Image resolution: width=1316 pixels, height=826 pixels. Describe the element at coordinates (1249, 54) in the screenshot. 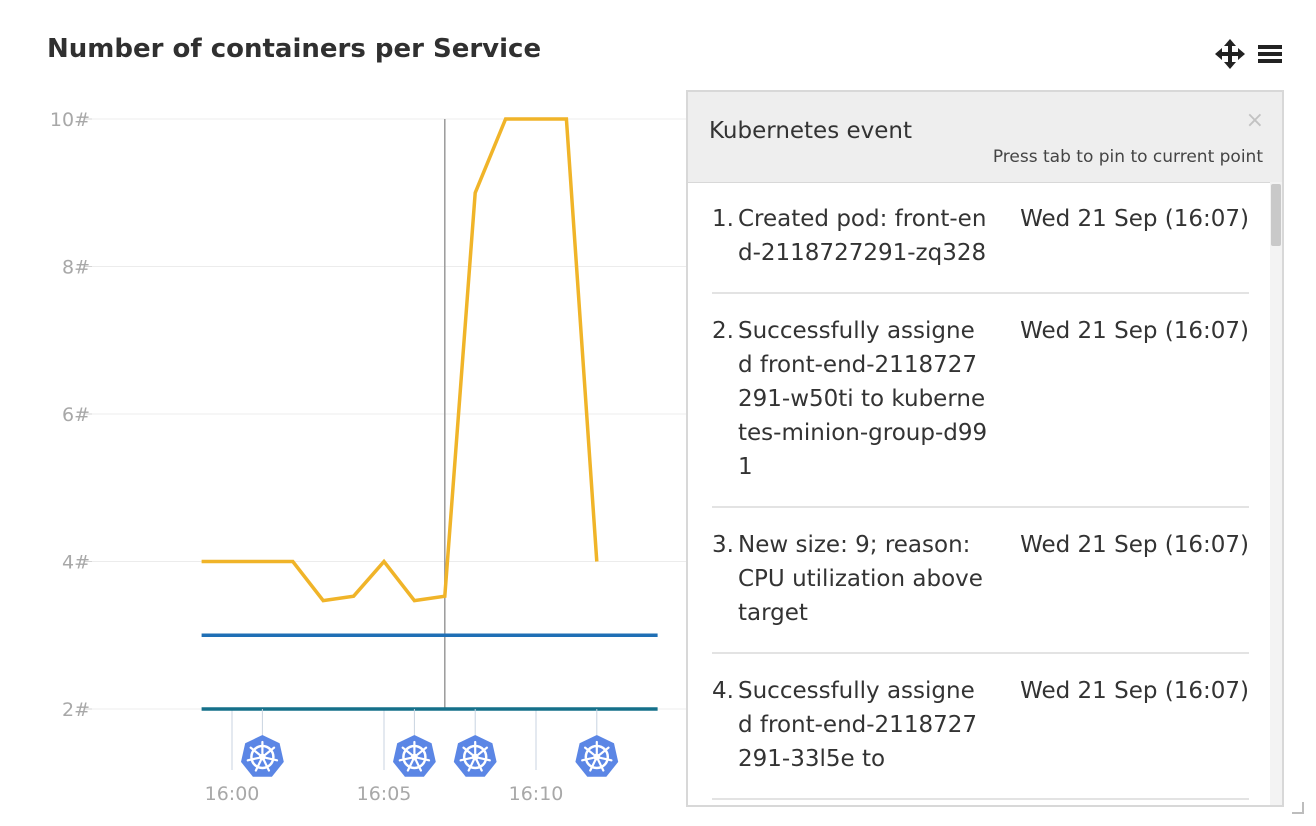

I see `chart-toolbar` at that location.